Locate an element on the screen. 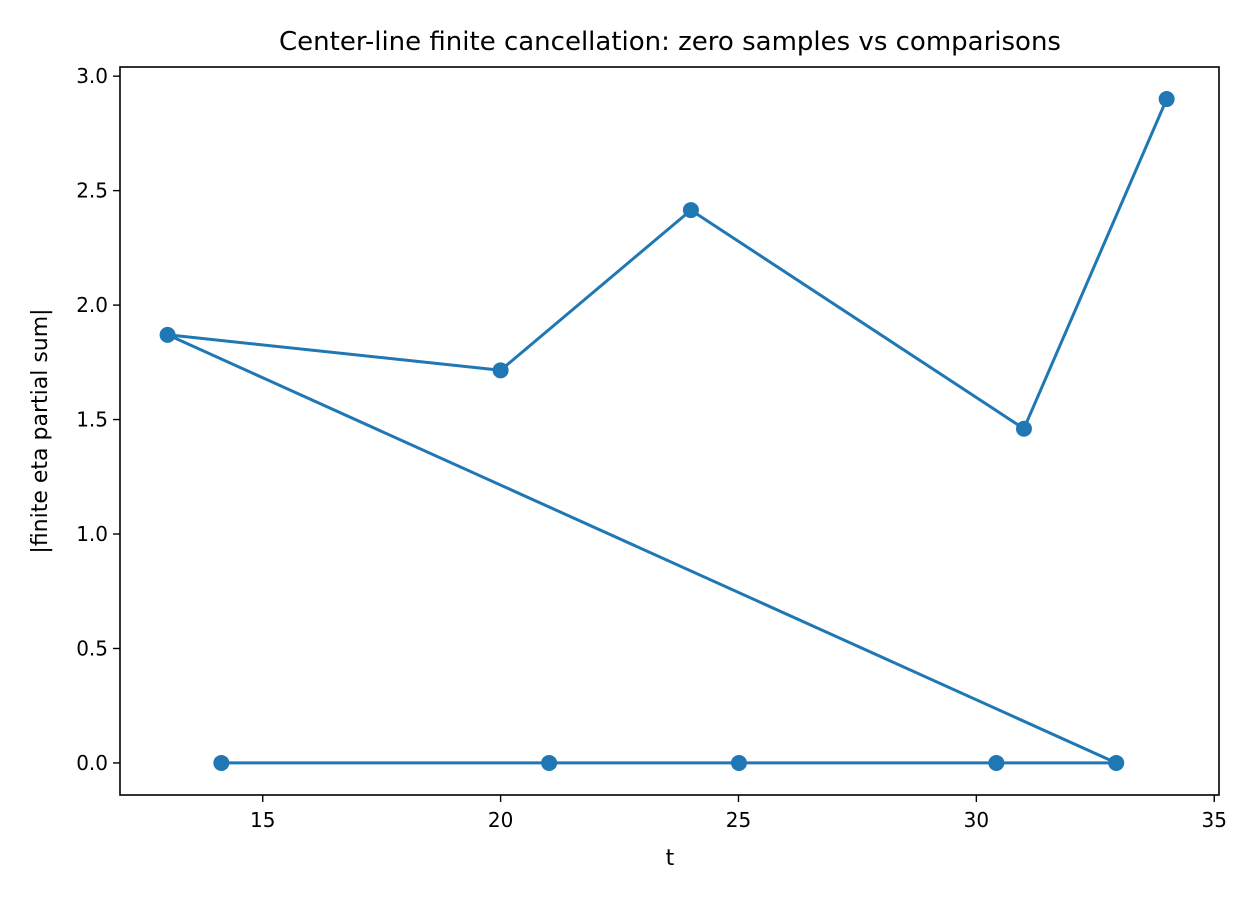 The image size is (1260, 900). y-tick-label: 2.5 is located at coordinates (92, 191).